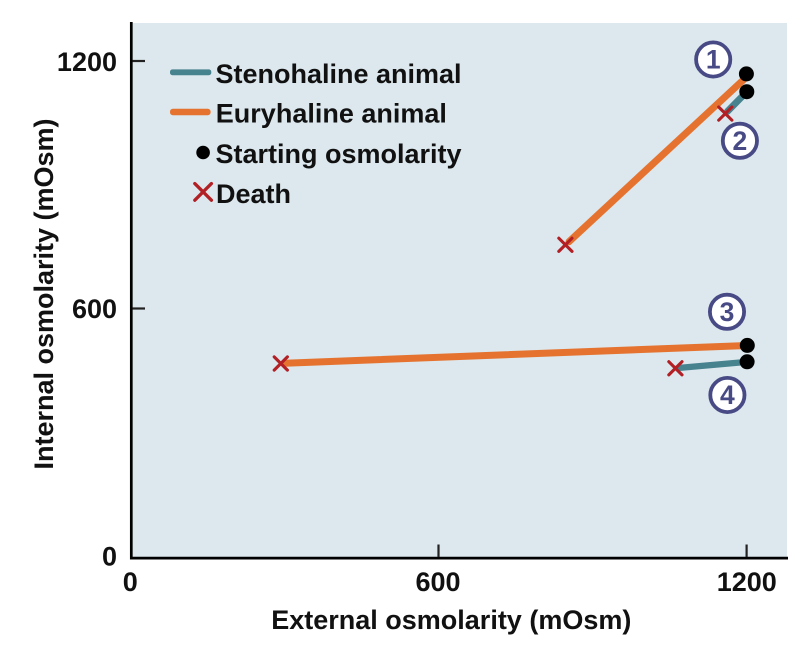 This screenshot has width=800, height=668. What do you see at coordinates (727, 395) in the screenshot?
I see `svg-text: 4` at bounding box center [727, 395].